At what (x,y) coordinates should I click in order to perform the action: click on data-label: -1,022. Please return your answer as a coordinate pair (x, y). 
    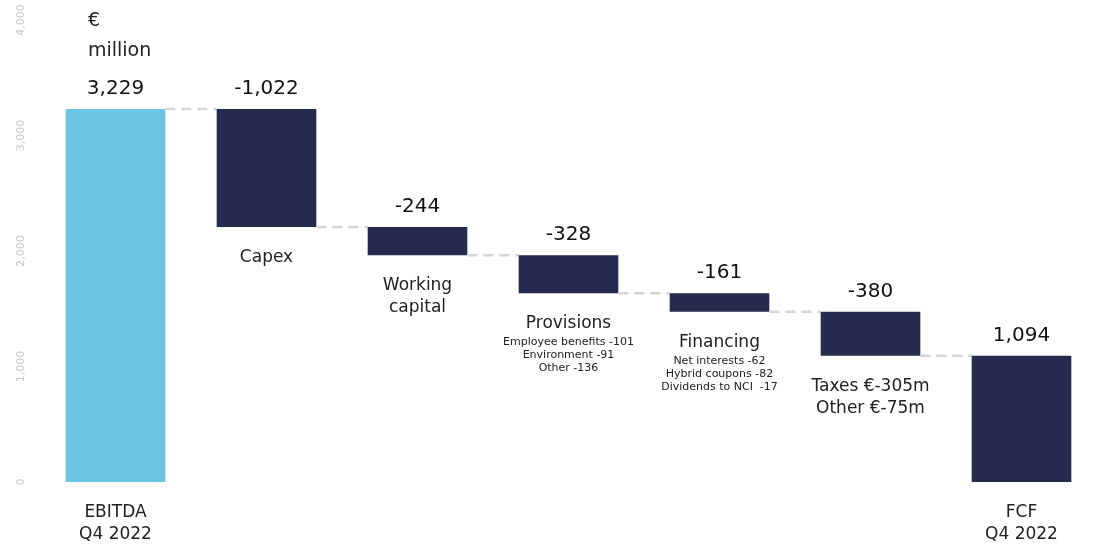
    Looking at the image, I should click on (266, 87).